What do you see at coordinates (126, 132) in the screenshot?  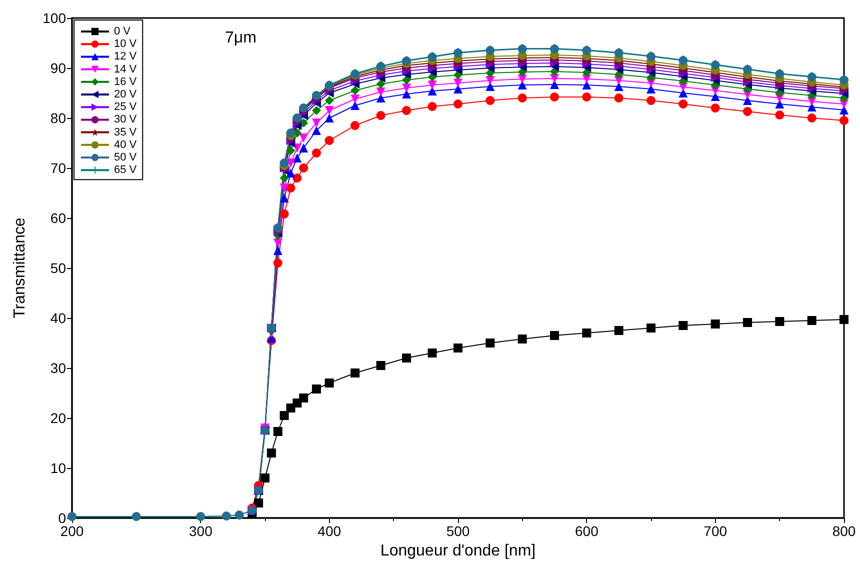 I see `legend-label: 35 V` at bounding box center [126, 132].